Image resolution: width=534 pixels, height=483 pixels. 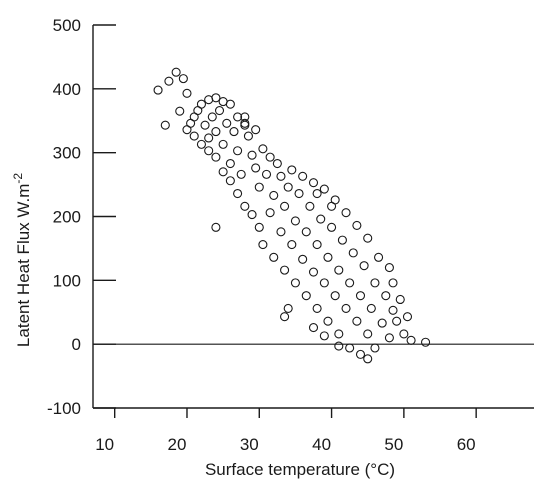 I want to click on x-tick-label: 50, so click(x=393, y=444).